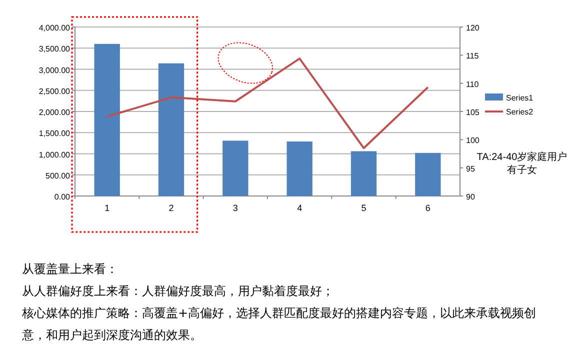 The image size is (570, 360). What do you see at coordinates (54, 112) in the screenshot?
I see `y-tick-label: 2,000.00` at bounding box center [54, 112].